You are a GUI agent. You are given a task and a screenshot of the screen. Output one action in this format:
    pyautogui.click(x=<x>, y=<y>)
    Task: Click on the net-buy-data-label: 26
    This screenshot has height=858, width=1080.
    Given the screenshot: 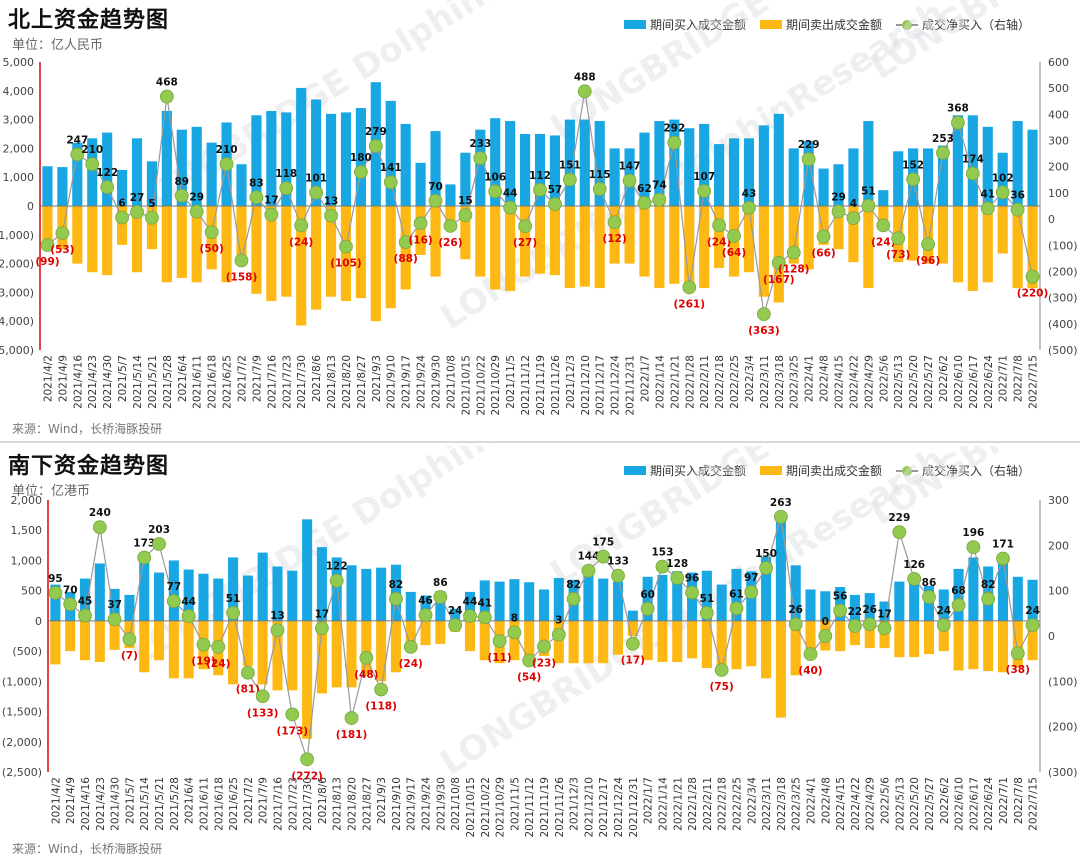 What is the action you would take?
    pyautogui.click(x=869, y=610)
    